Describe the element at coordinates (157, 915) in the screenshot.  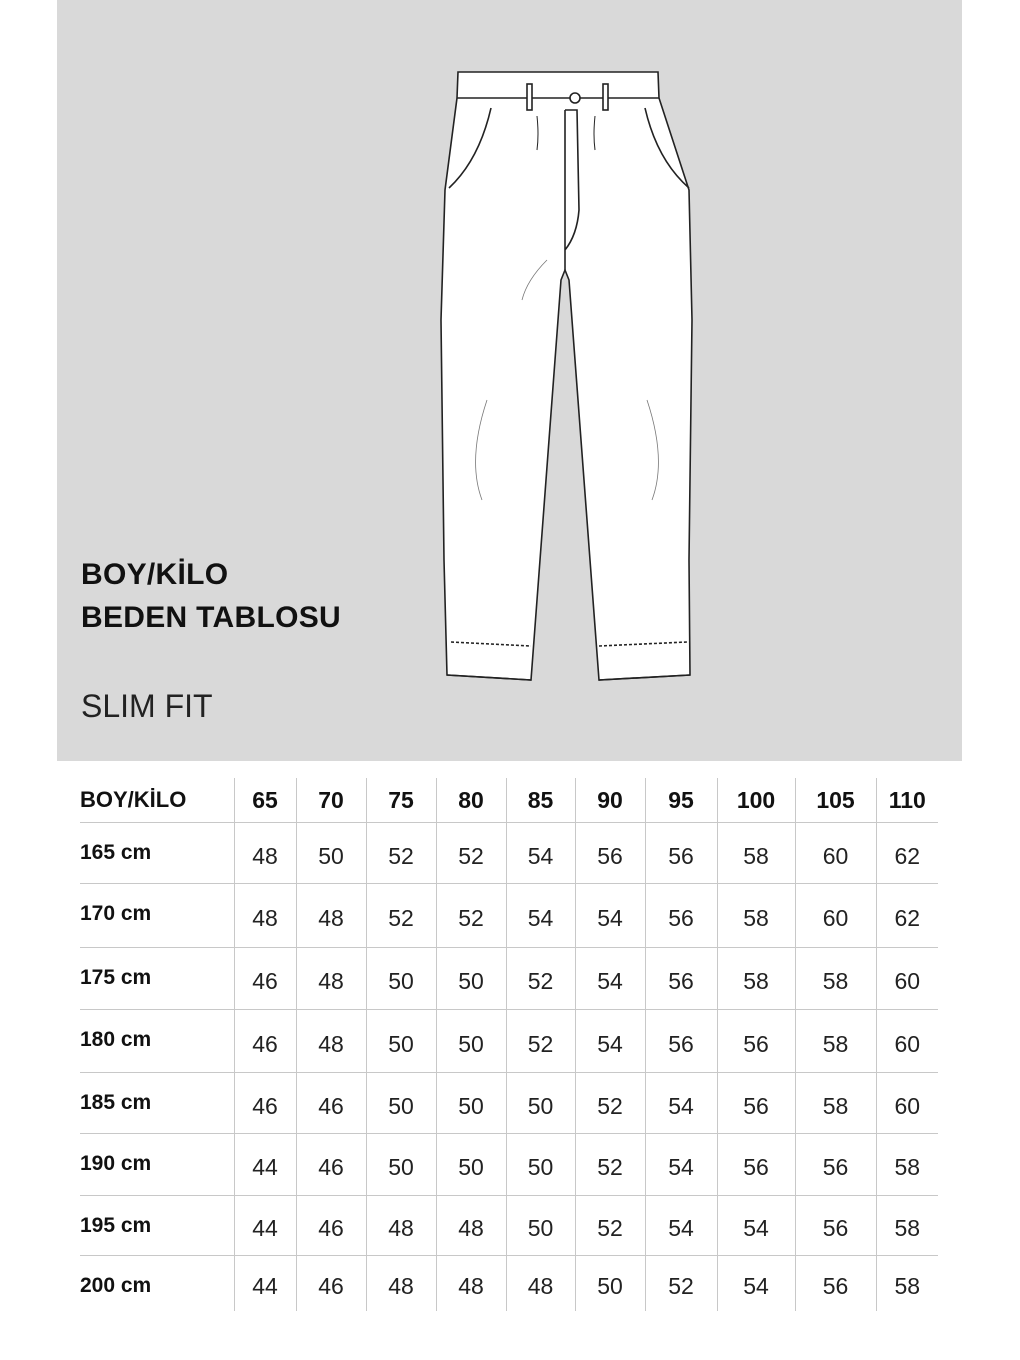
I see `height-label: 170 cm` at that location.